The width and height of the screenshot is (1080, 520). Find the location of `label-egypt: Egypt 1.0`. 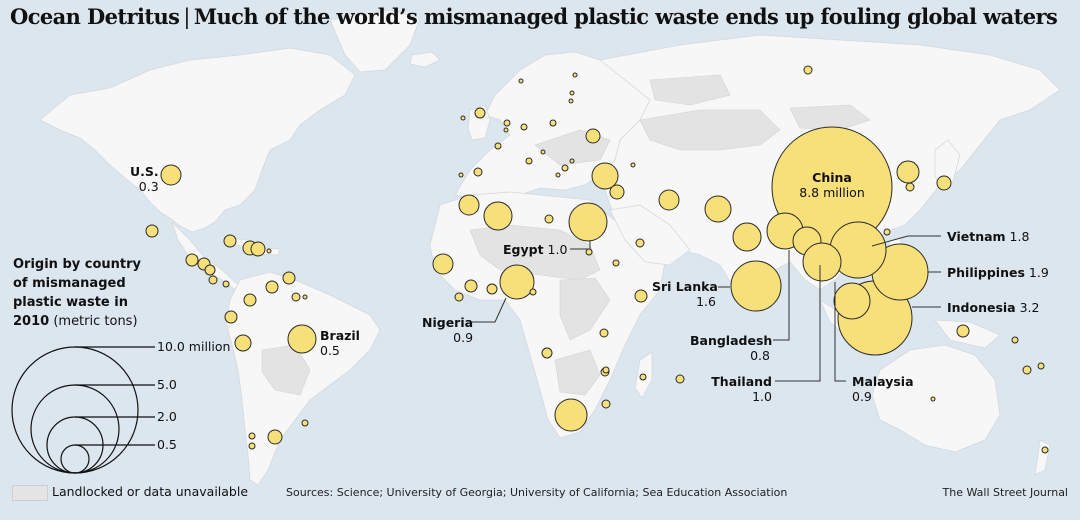

label-egypt: Egypt 1.0 is located at coordinates (535, 249).